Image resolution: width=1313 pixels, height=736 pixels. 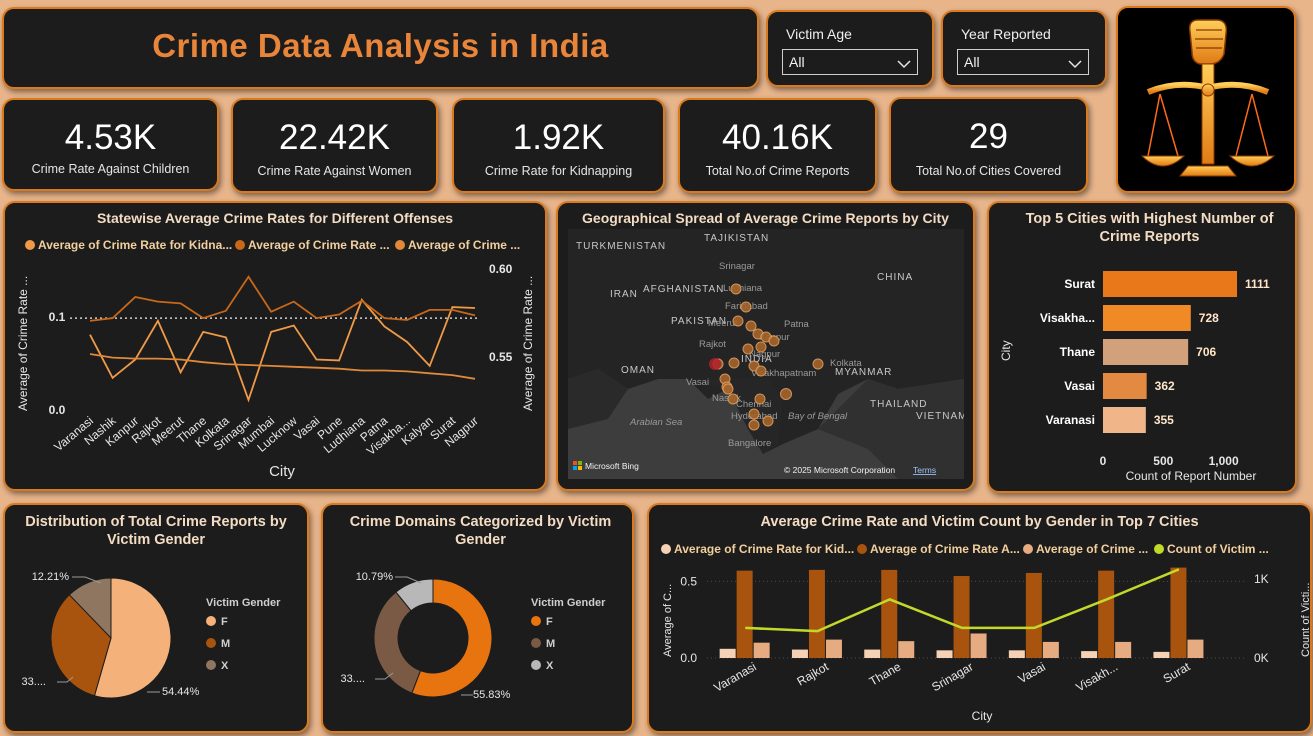 I want to click on y-tick-label: Surat, so click(x=1079, y=284).